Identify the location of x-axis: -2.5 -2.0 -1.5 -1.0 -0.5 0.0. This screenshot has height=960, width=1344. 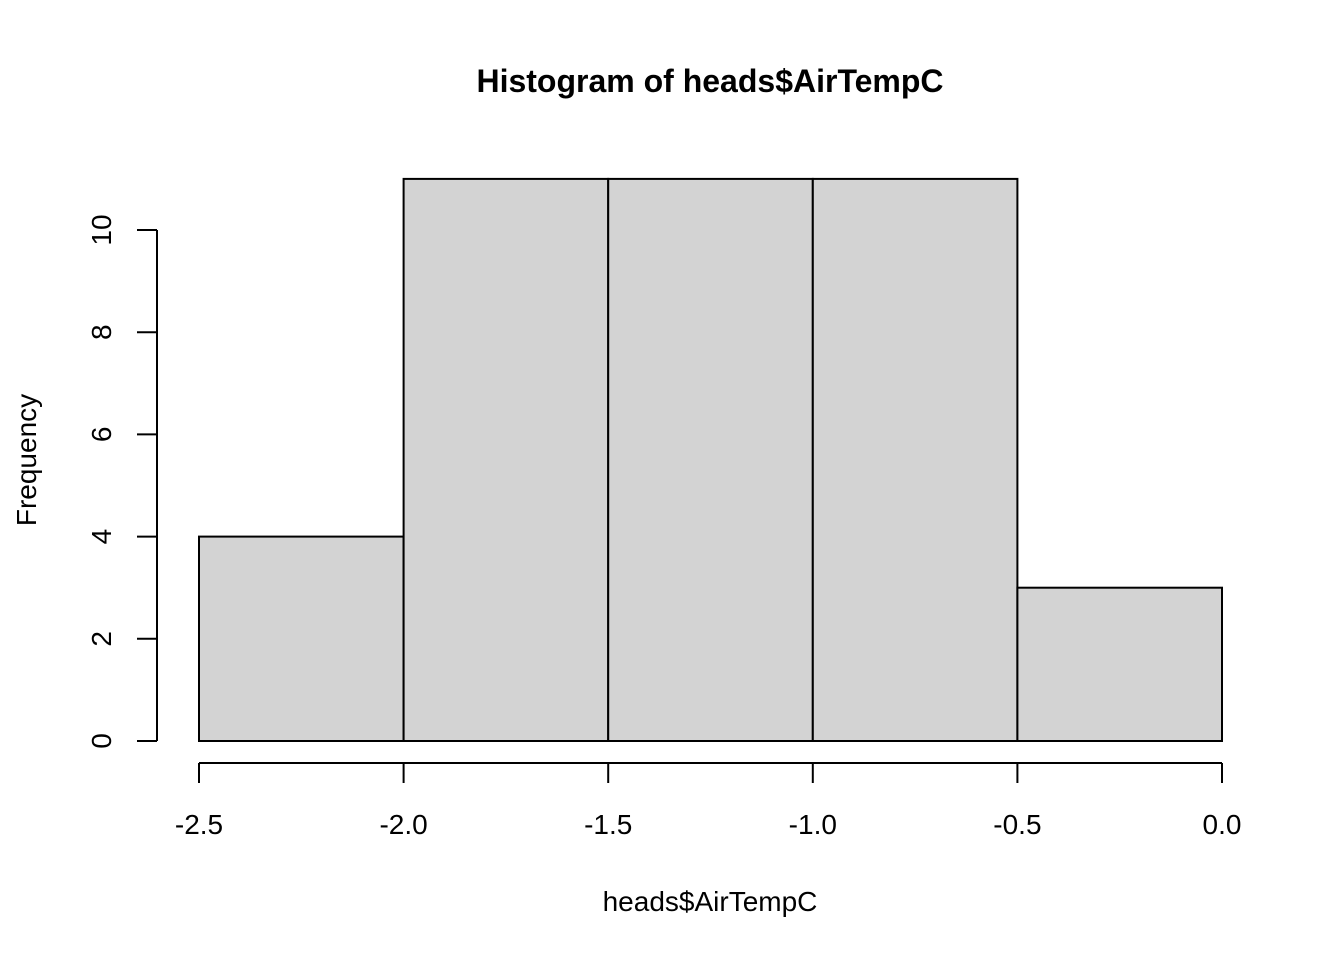
(708, 801).